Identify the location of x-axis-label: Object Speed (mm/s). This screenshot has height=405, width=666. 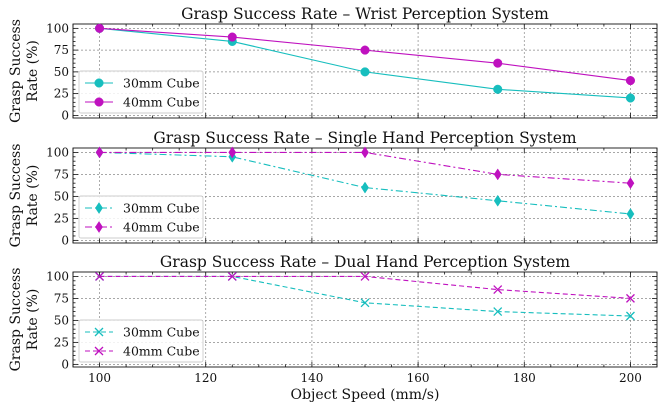
(365, 395).